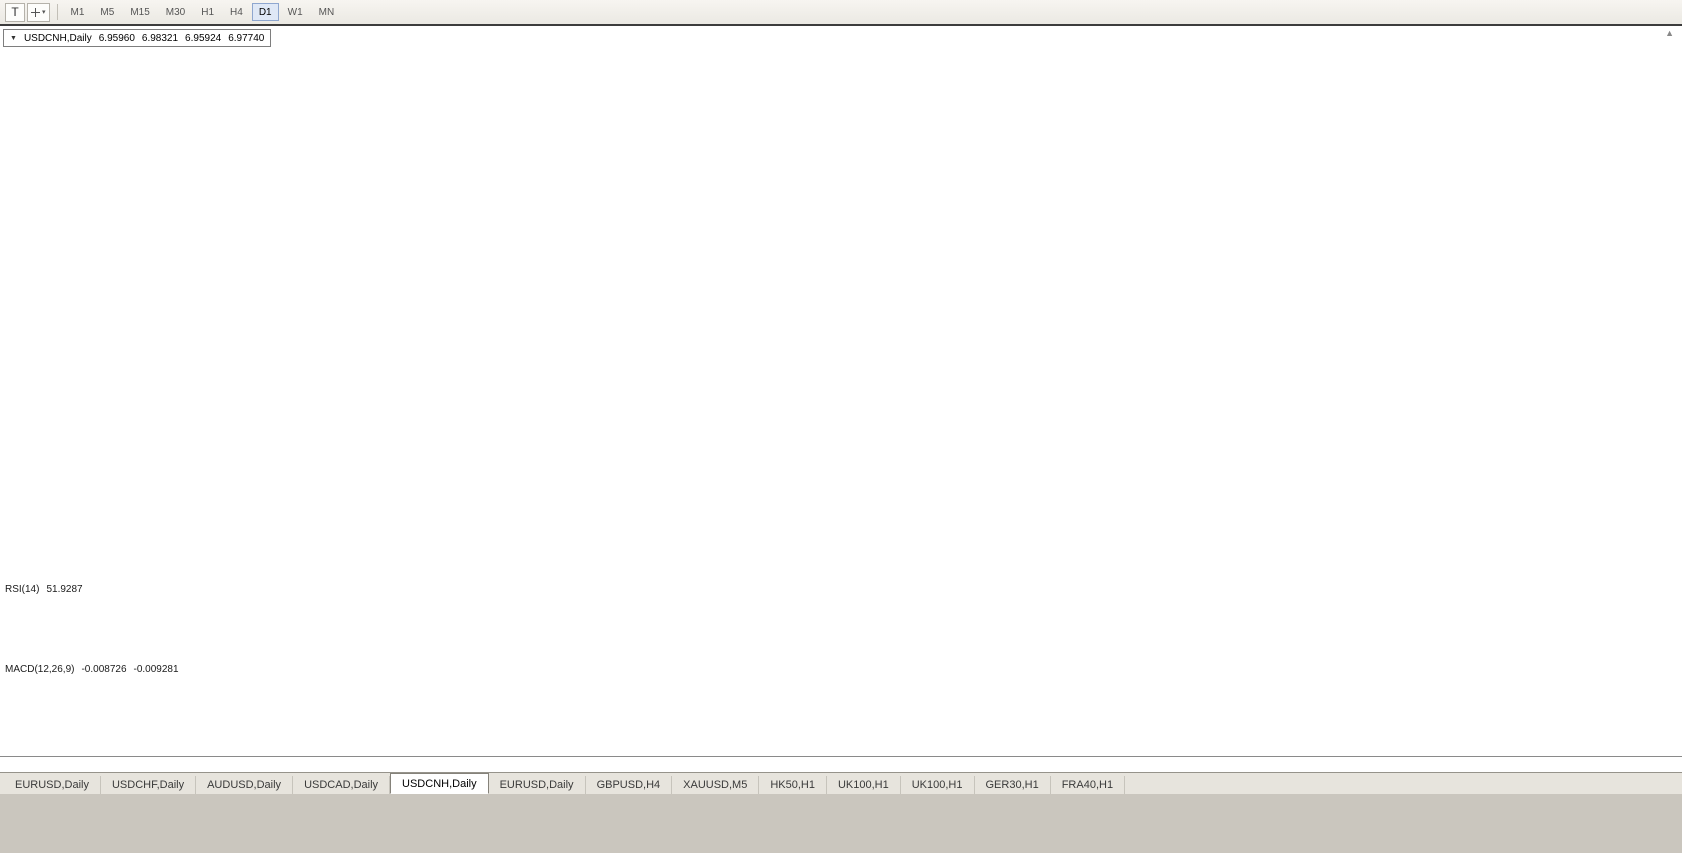 The width and height of the screenshot is (1682, 853). I want to click on chart-tab-xauusd-m5: XAUUSD,M5, so click(716, 785).